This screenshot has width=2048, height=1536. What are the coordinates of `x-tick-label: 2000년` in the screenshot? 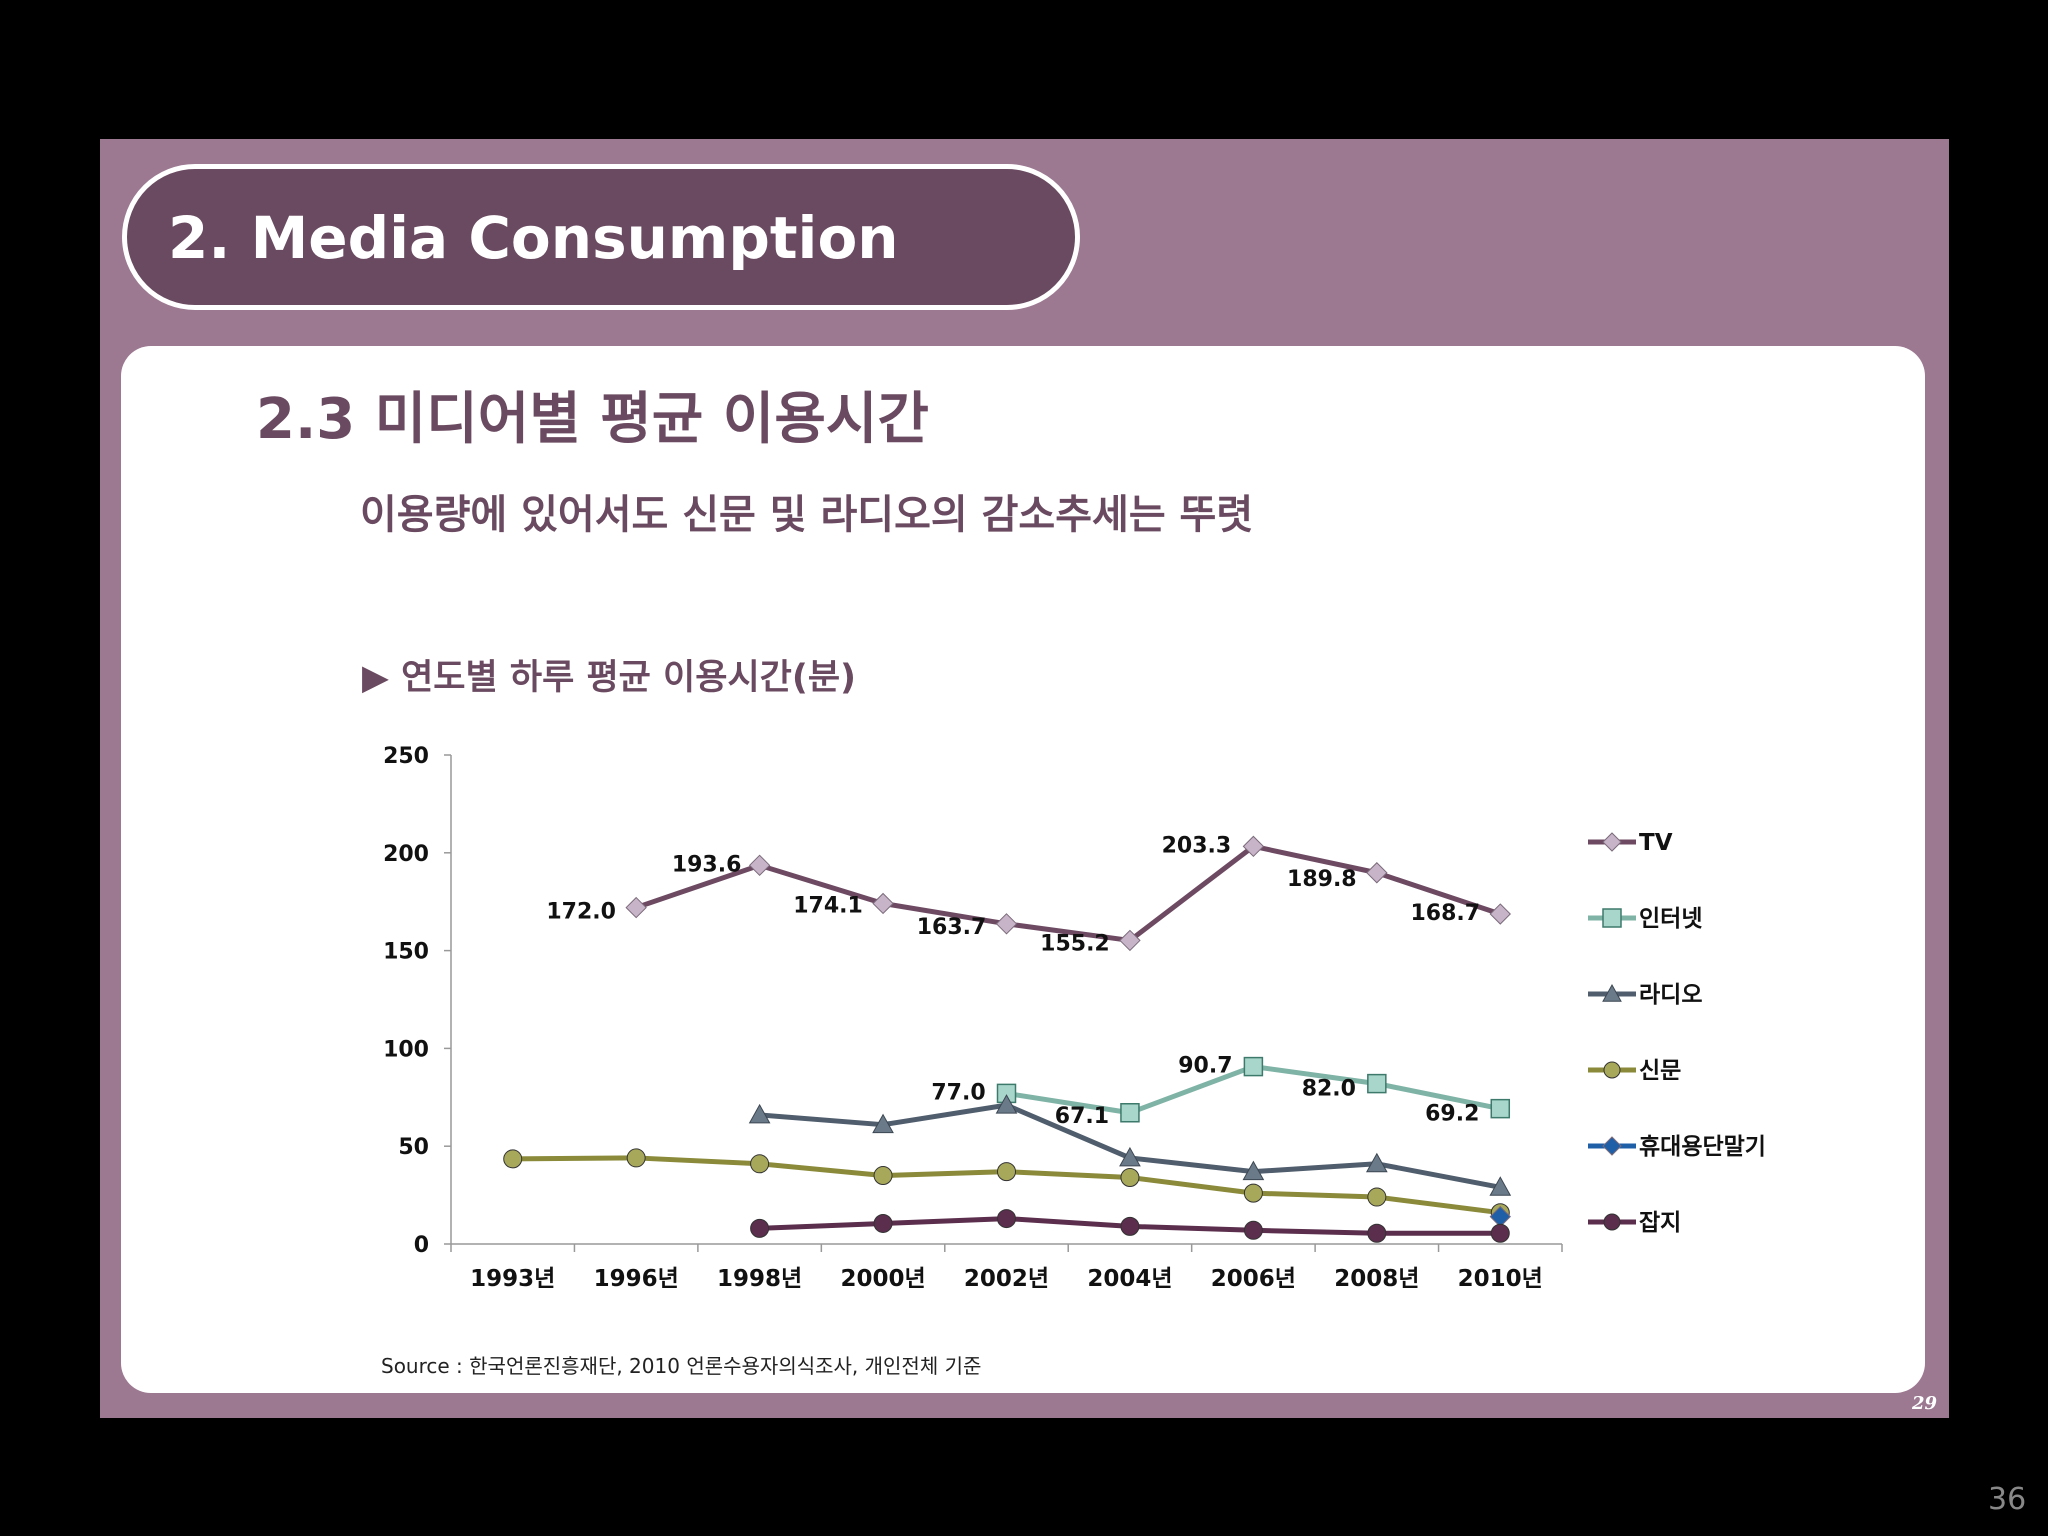 It's located at (882, 1279).